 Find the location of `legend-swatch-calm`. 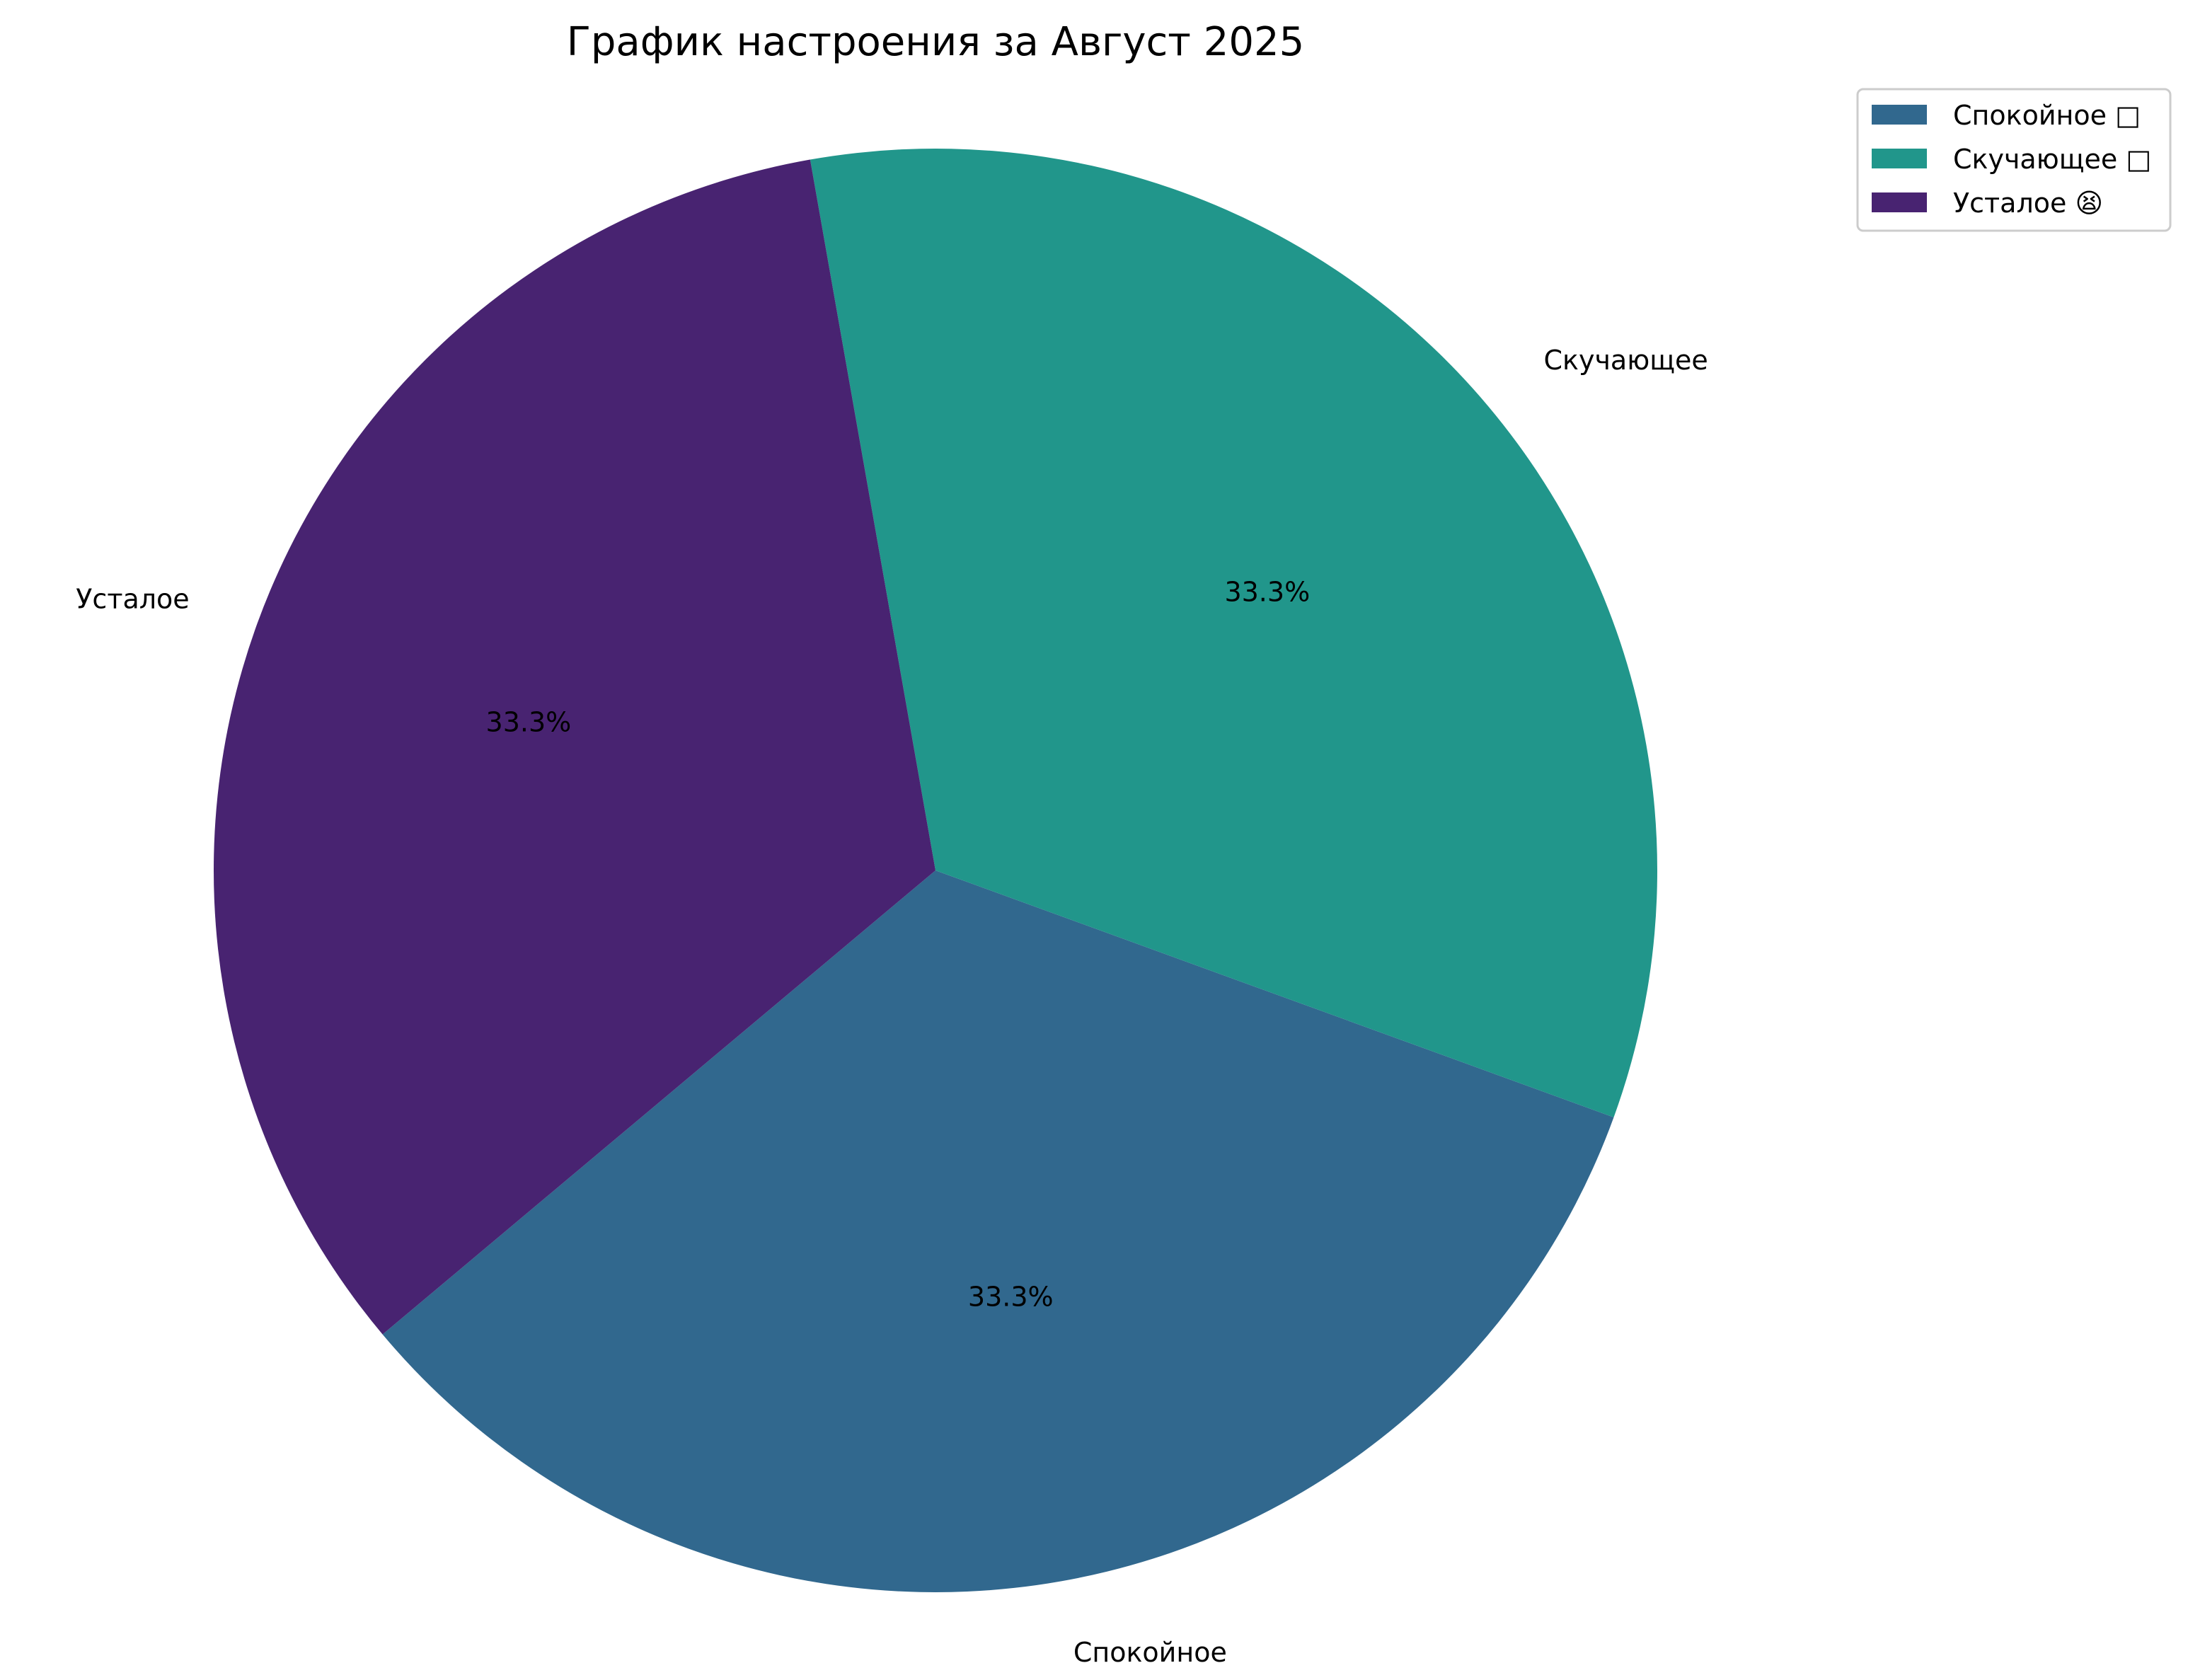

legend-swatch-calm is located at coordinates (1899, 115).